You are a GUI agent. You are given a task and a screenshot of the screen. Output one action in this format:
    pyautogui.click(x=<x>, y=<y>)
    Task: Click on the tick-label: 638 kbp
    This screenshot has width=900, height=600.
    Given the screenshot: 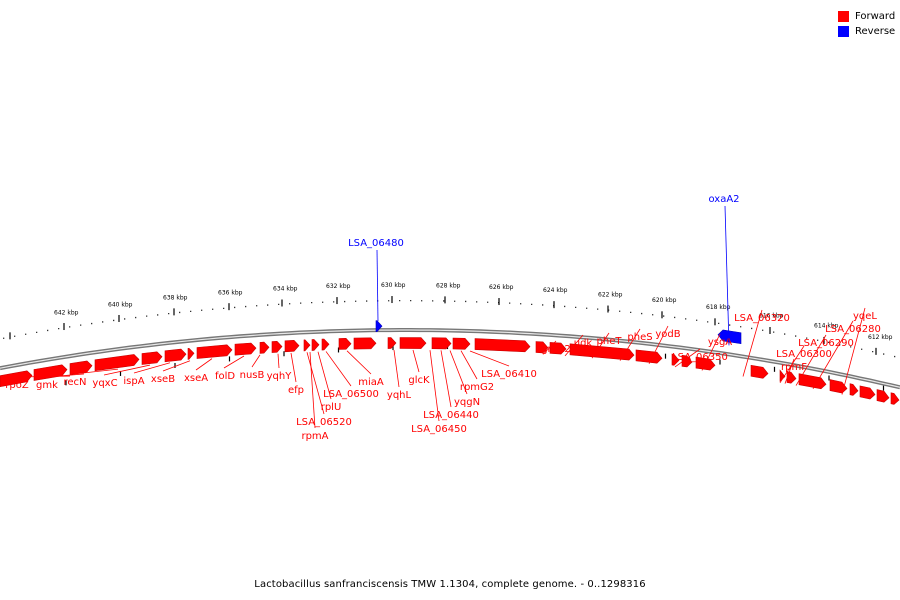 What is the action you would take?
    pyautogui.click(x=175, y=298)
    